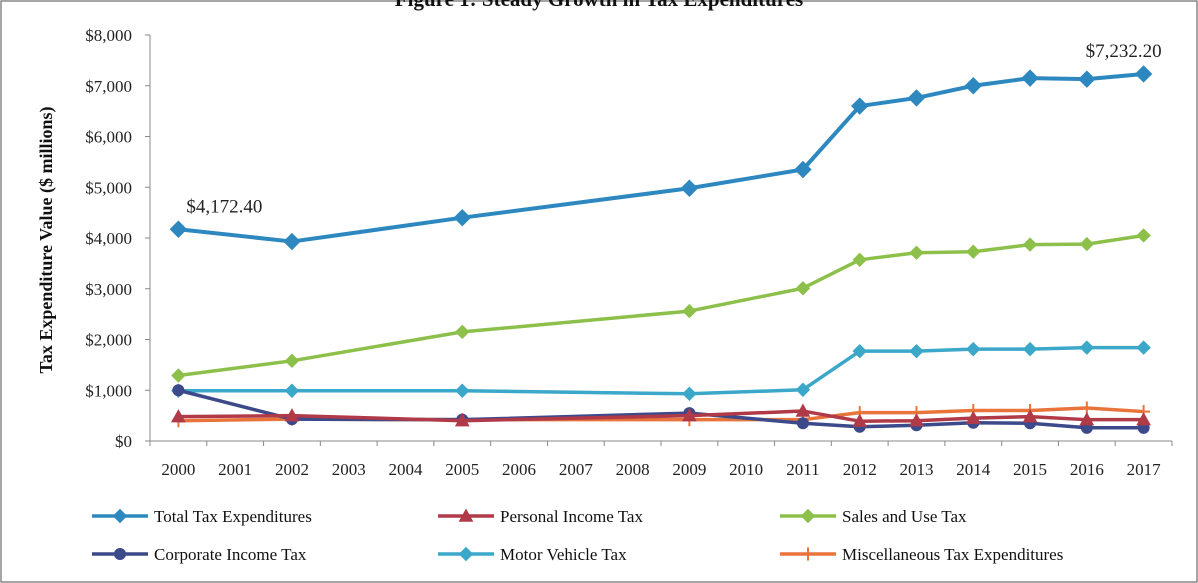  I want to click on x-tick-label: 2010, so click(746, 469).